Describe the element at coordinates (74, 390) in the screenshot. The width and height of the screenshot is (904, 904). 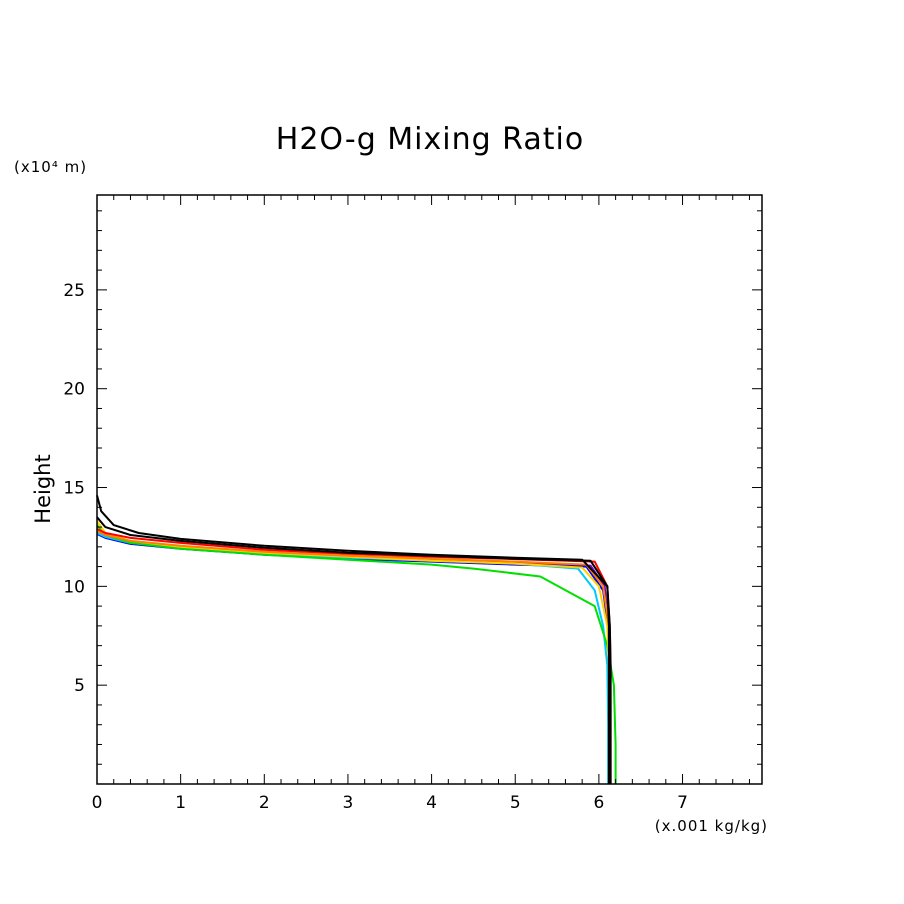
I see `y-tick-label: 20` at that location.